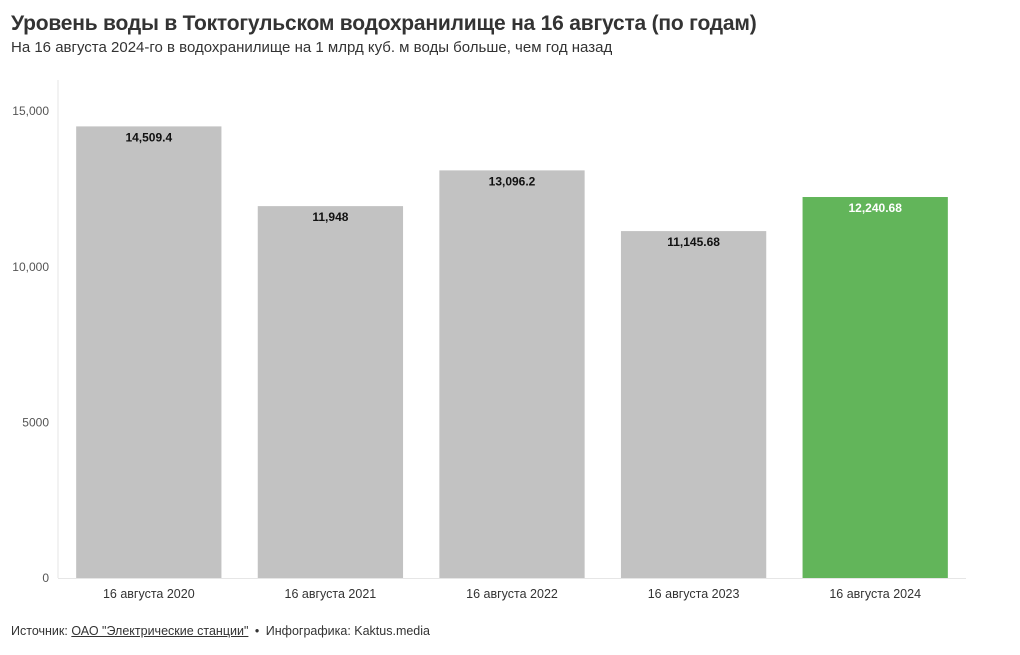  I want to click on bar-value-label: 13,096.2, so click(512, 181).